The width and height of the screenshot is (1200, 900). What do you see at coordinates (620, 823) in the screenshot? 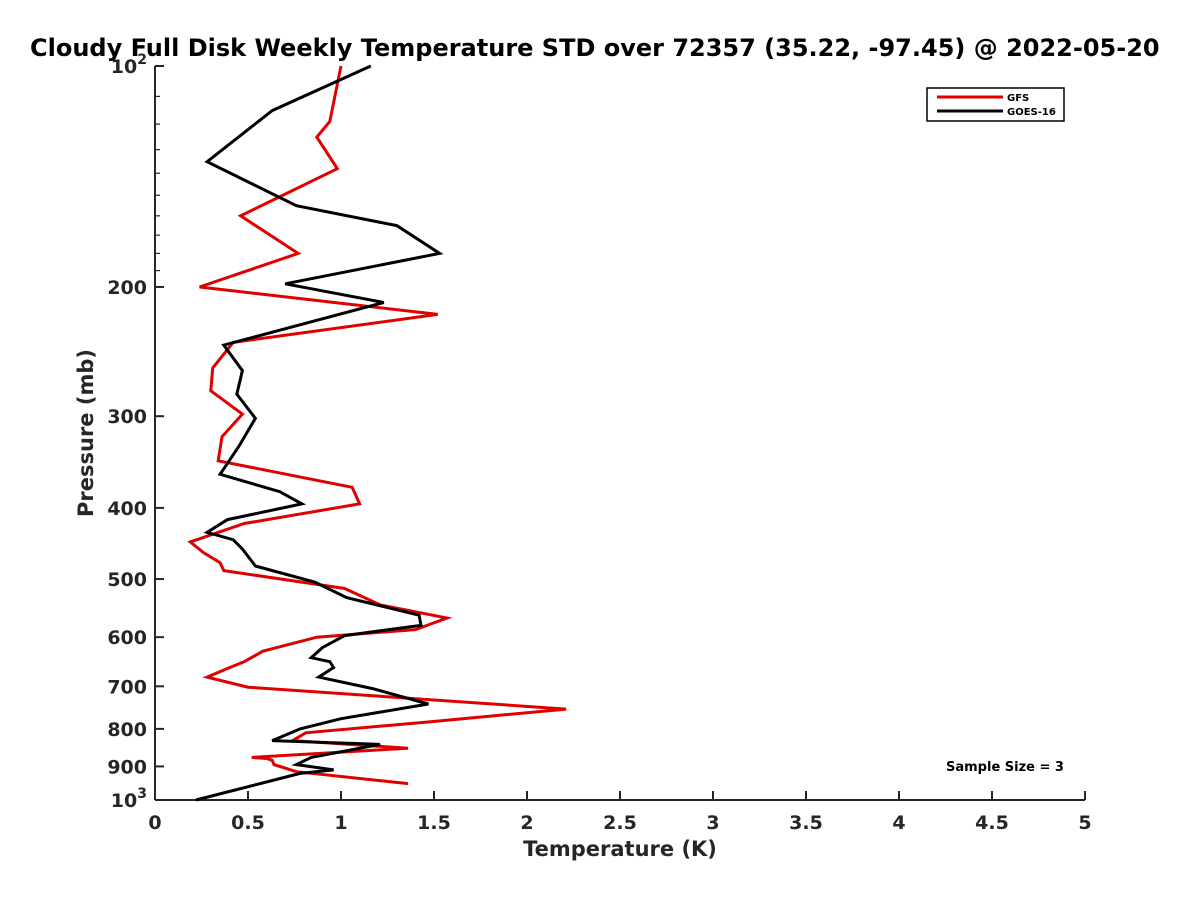
I see `x-tick-label: 2.5` at bounding box center [620, 823].